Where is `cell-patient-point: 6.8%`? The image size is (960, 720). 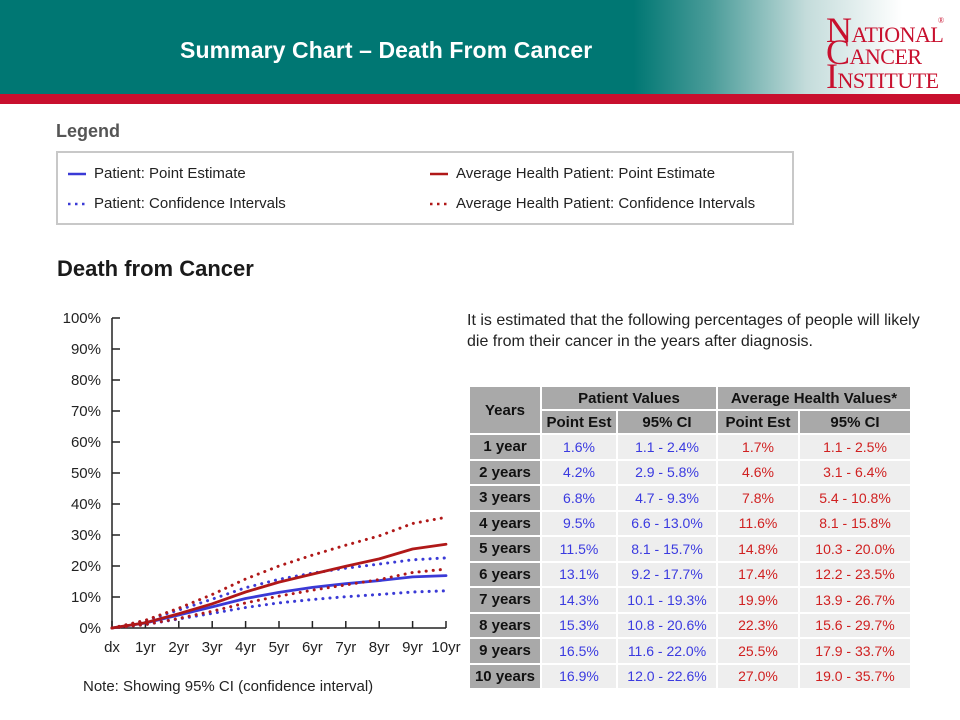
cell-patient-point: 6.8% is located at coordinates (579, 498).